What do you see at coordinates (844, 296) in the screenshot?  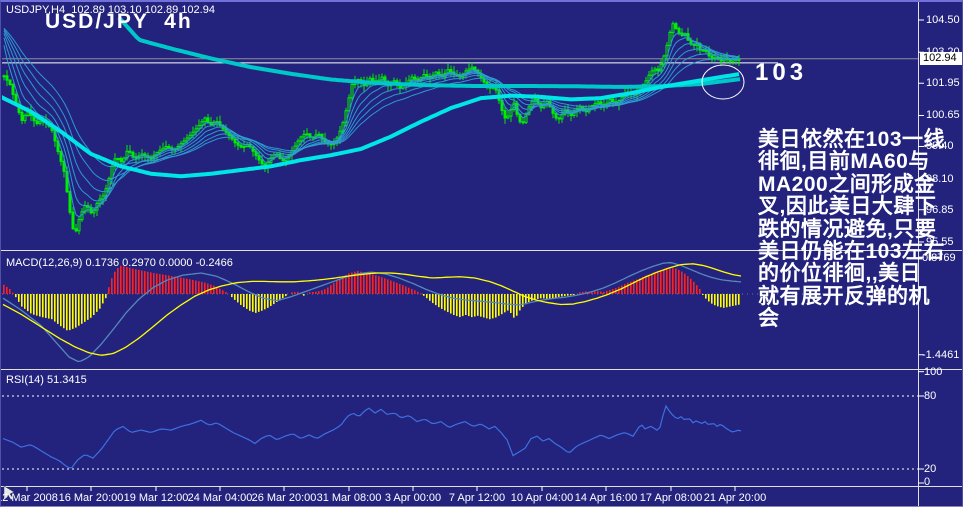 I see `annotation-line: 就有展开反弹的机` at bounding box center [844, 296].